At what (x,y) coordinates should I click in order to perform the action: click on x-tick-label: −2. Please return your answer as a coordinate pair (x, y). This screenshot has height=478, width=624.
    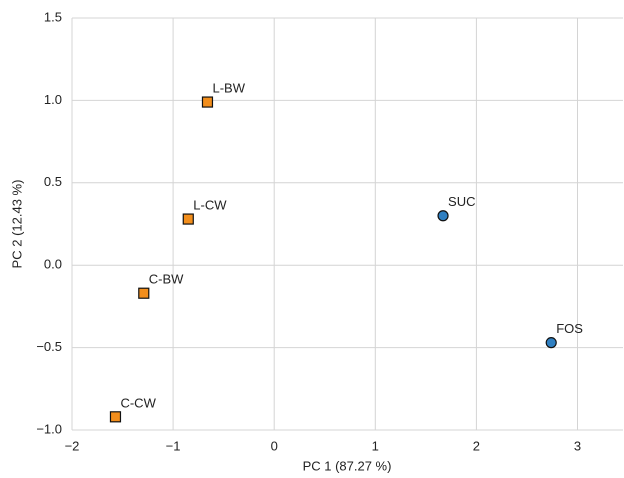
    Looking at the image, I should click on (72, 445).